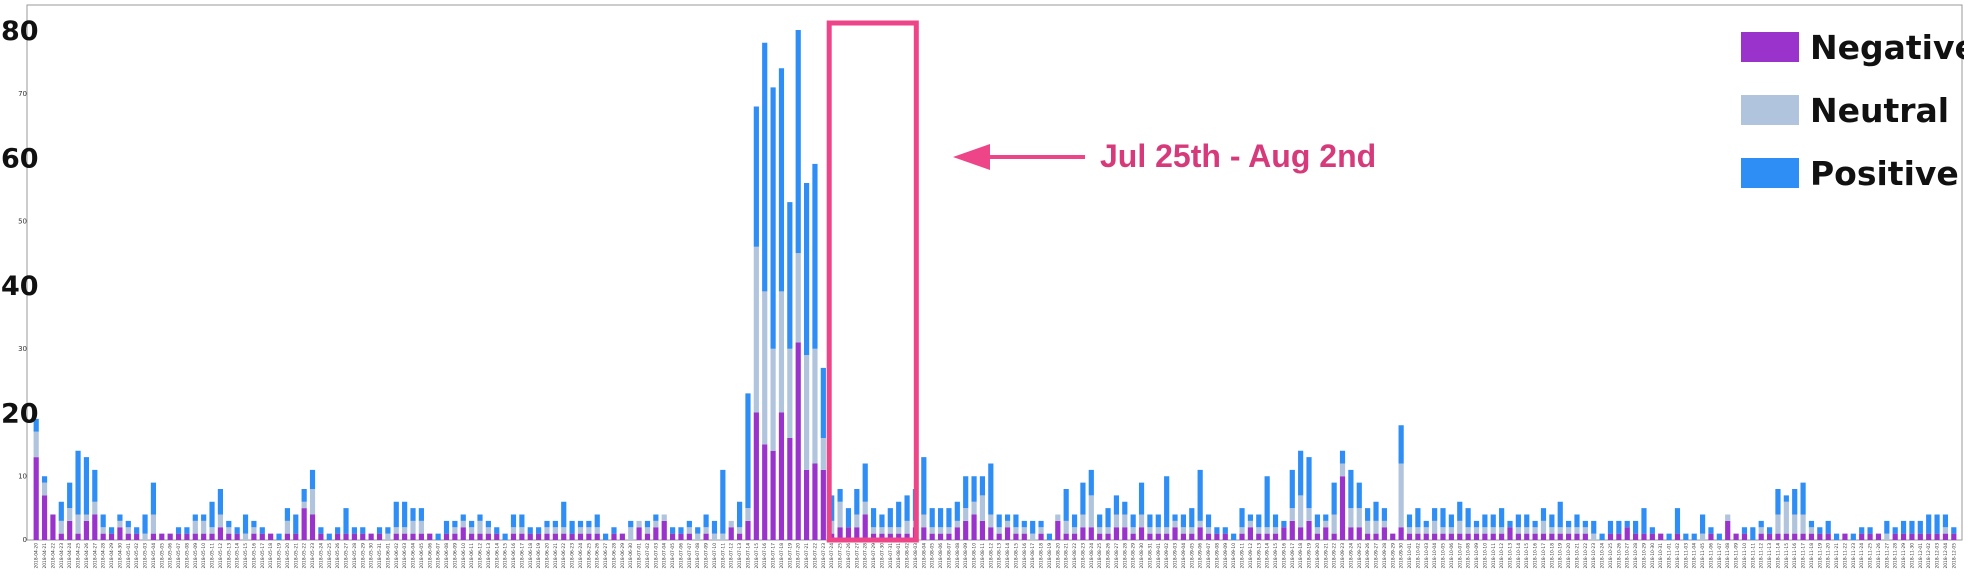 The image size is (1964, 576). Describe the element at coordinates (1125, 556) in the screenshot. I see `x-tick-label: 2018-08-28` at that location.